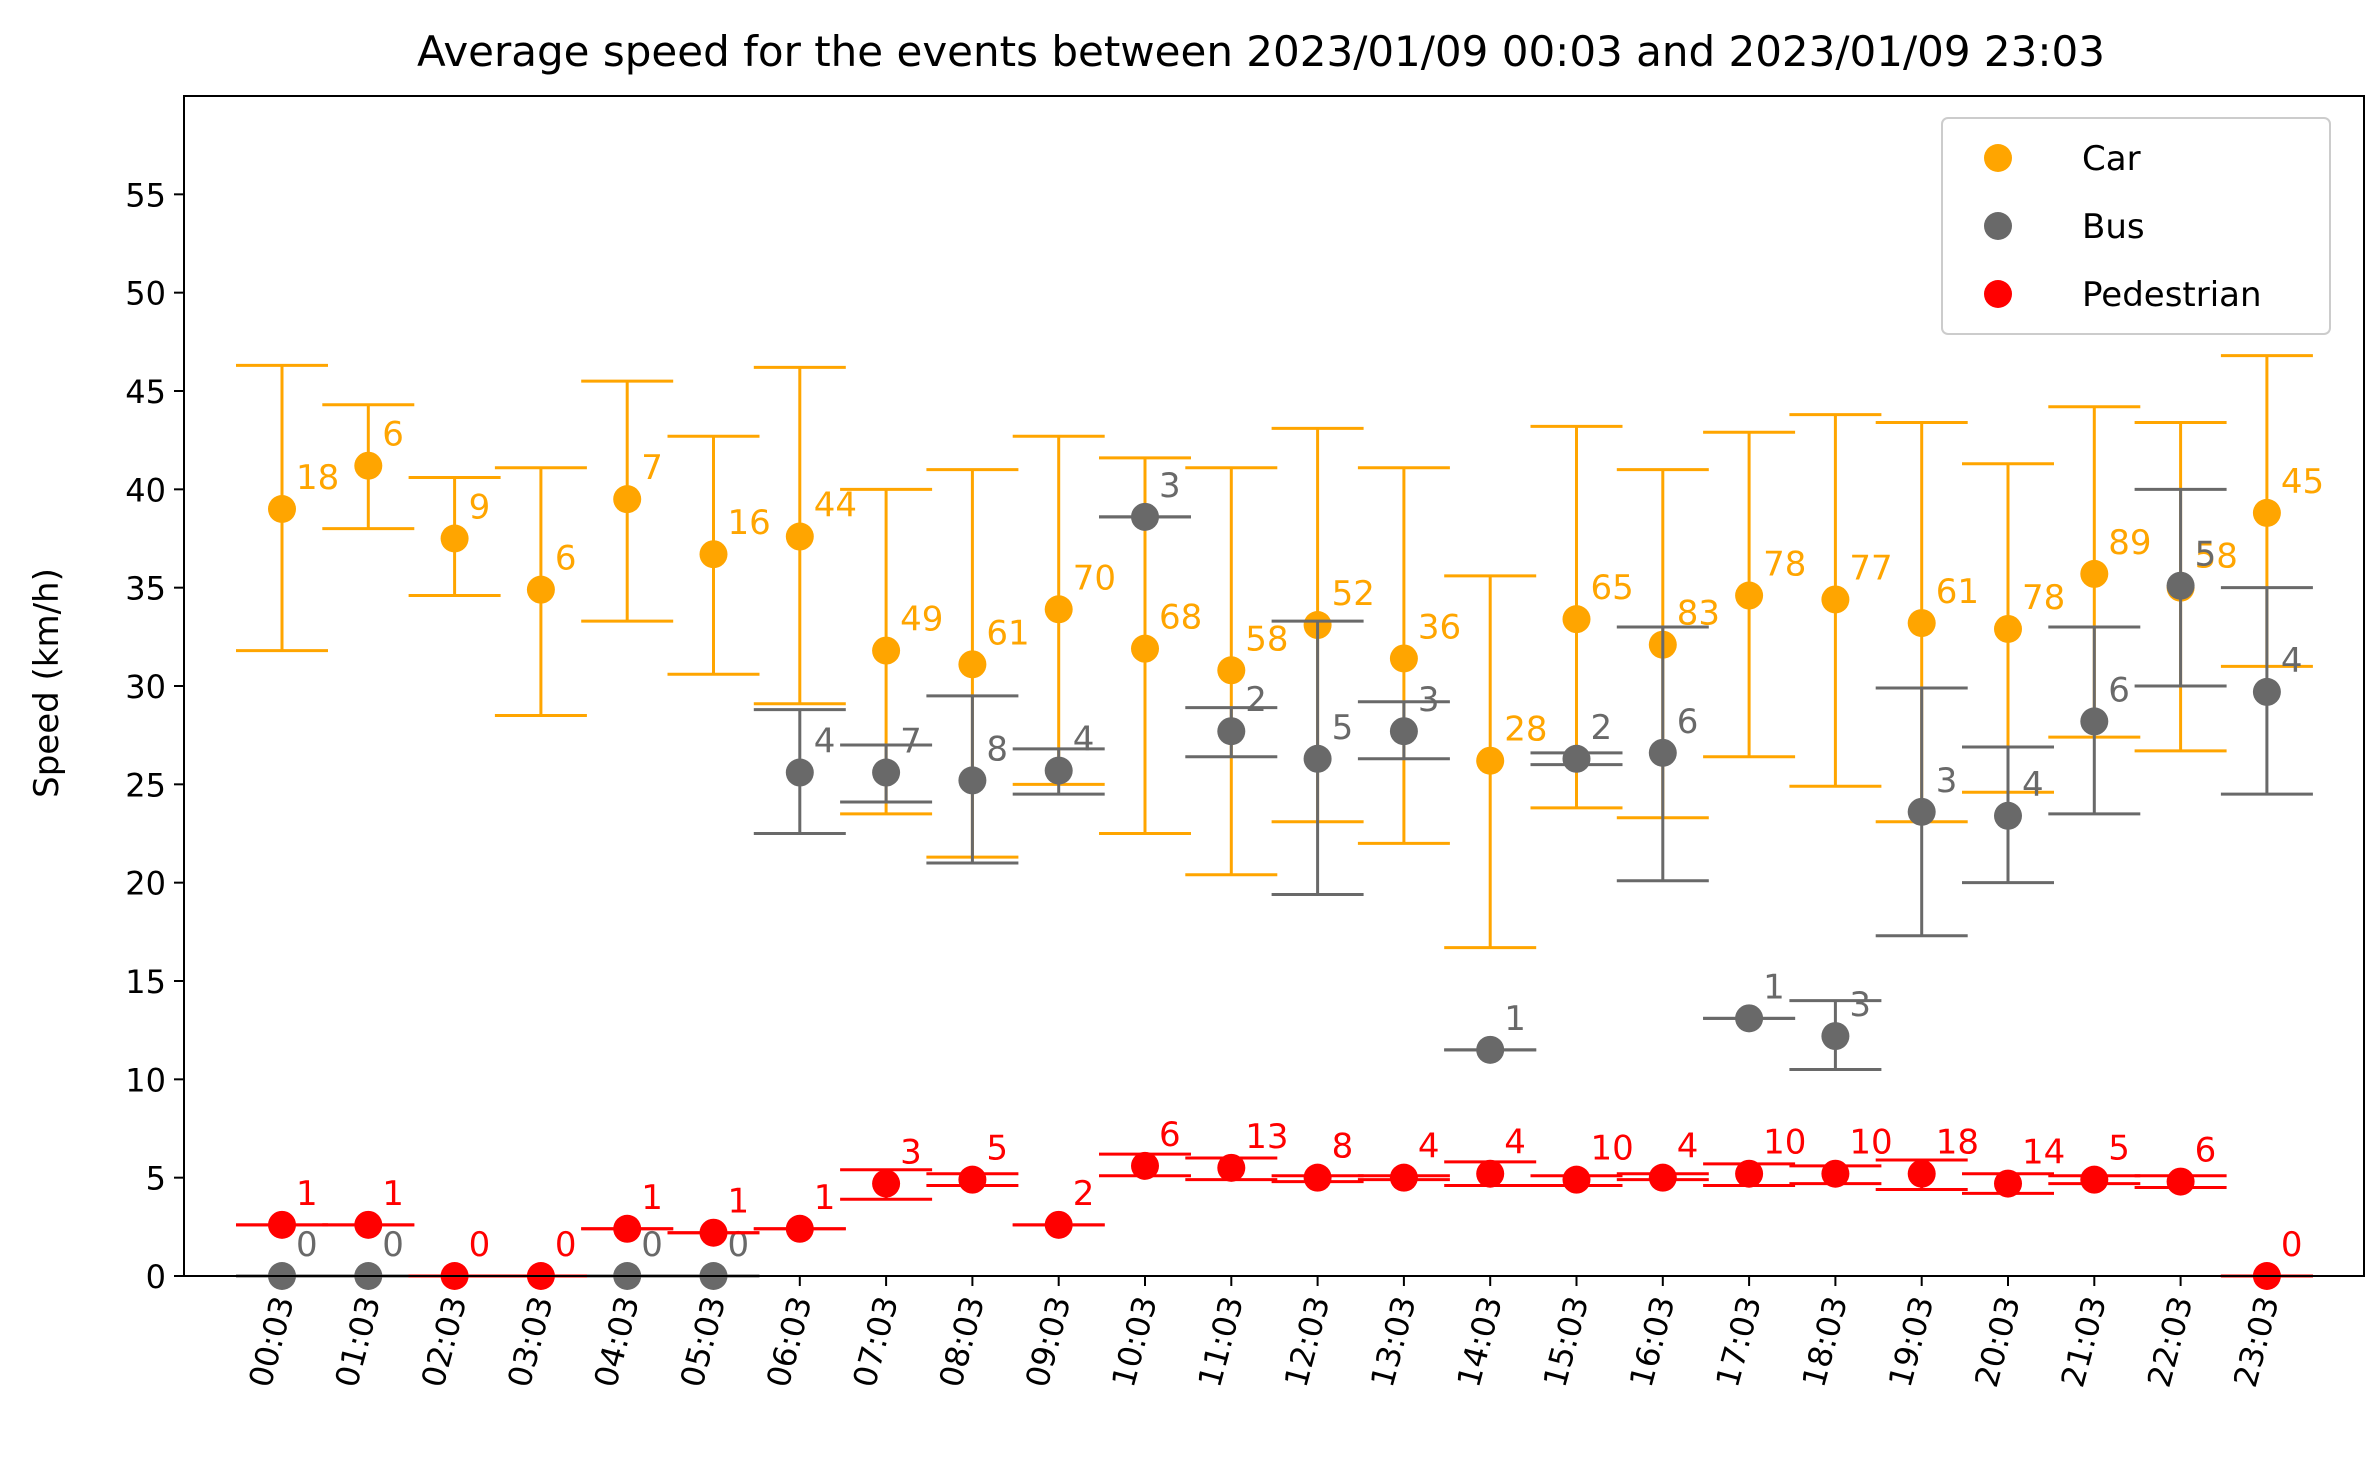 The image size is (2376, 1461). Describe the element at coordinates (2216, 557) in the screenshot. I see `car-count-label: 58` at that location.